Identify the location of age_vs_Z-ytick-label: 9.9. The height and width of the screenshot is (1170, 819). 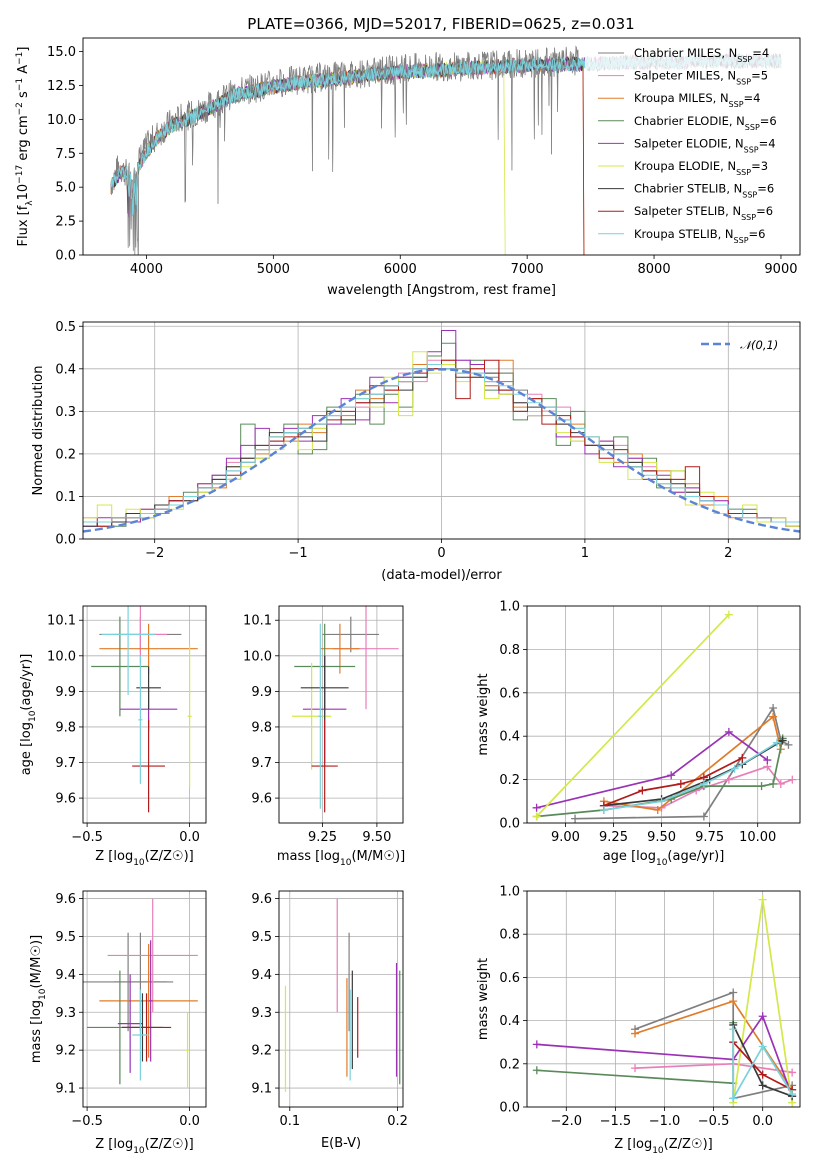
(65, 692).